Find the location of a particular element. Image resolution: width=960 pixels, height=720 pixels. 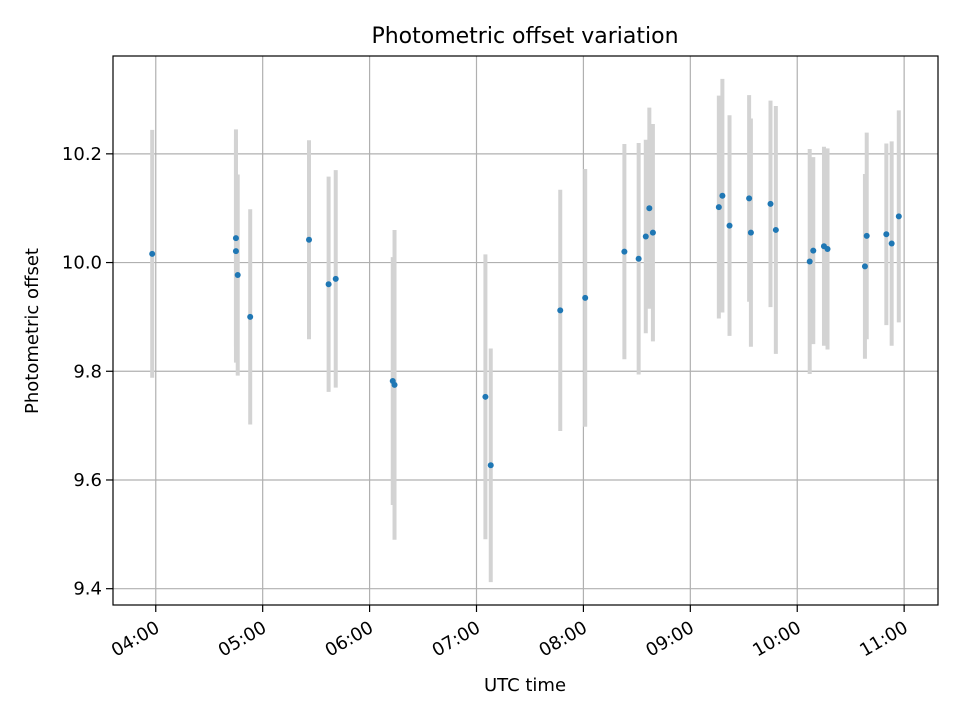

x-tick-label: 05:00 is located at coordinates (242, 639).